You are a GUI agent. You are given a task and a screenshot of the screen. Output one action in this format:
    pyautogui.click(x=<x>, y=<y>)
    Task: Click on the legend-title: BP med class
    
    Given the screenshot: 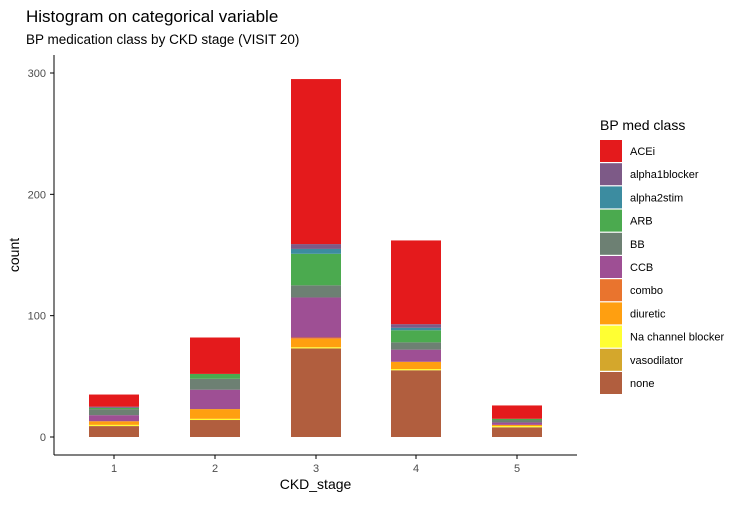 What is the action you would take?
    pyautogui.click(x=642, y=125)
    